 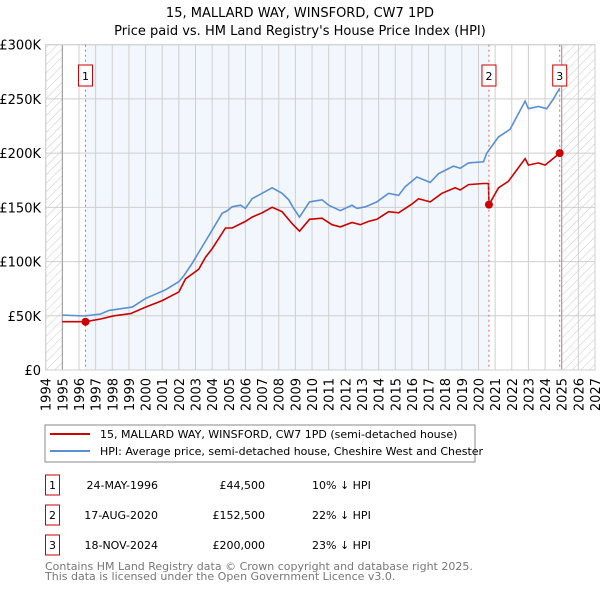 I want to click on x-tick-label: 2023, so click(x=529, y=394).